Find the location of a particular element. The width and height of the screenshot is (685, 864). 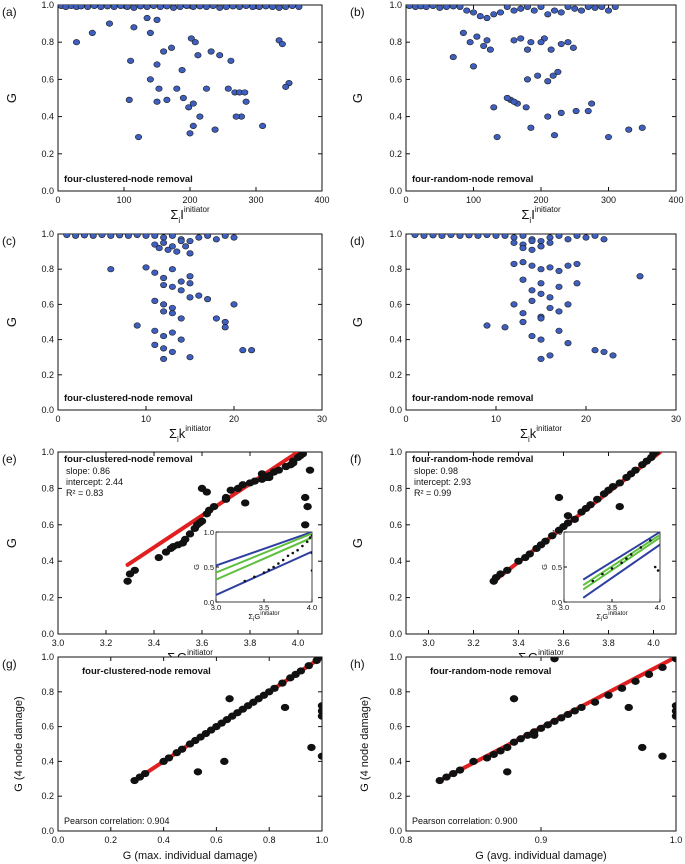

panel-label: (c) is located at coordinates (9, 241).